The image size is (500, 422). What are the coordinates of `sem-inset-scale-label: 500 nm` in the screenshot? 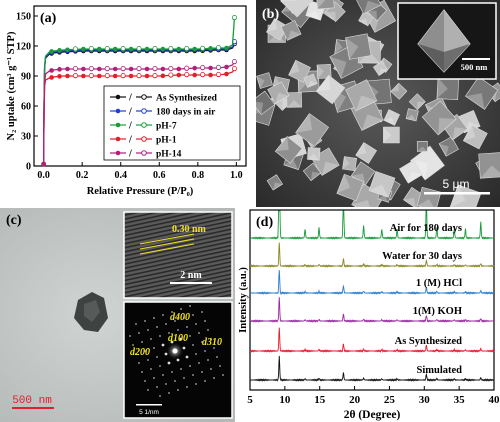 It's located at (474, 67).